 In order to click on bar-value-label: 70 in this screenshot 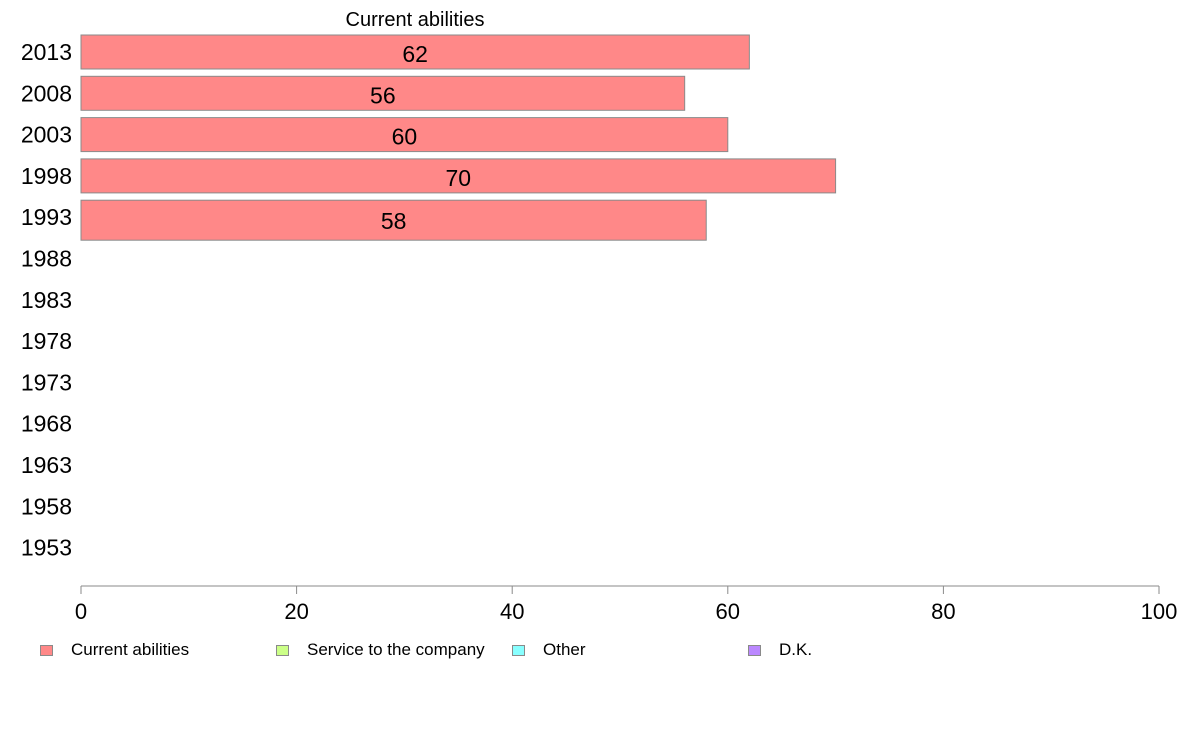, I will do `click(459, 178)`.